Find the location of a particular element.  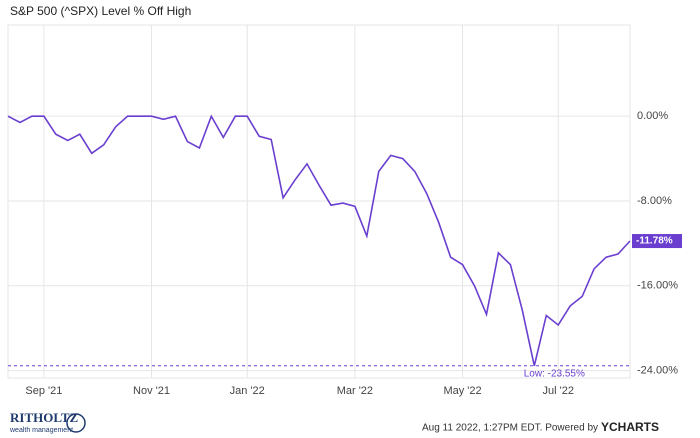

x-tick-label: Jul '22 is located at coordinates (558, 391).